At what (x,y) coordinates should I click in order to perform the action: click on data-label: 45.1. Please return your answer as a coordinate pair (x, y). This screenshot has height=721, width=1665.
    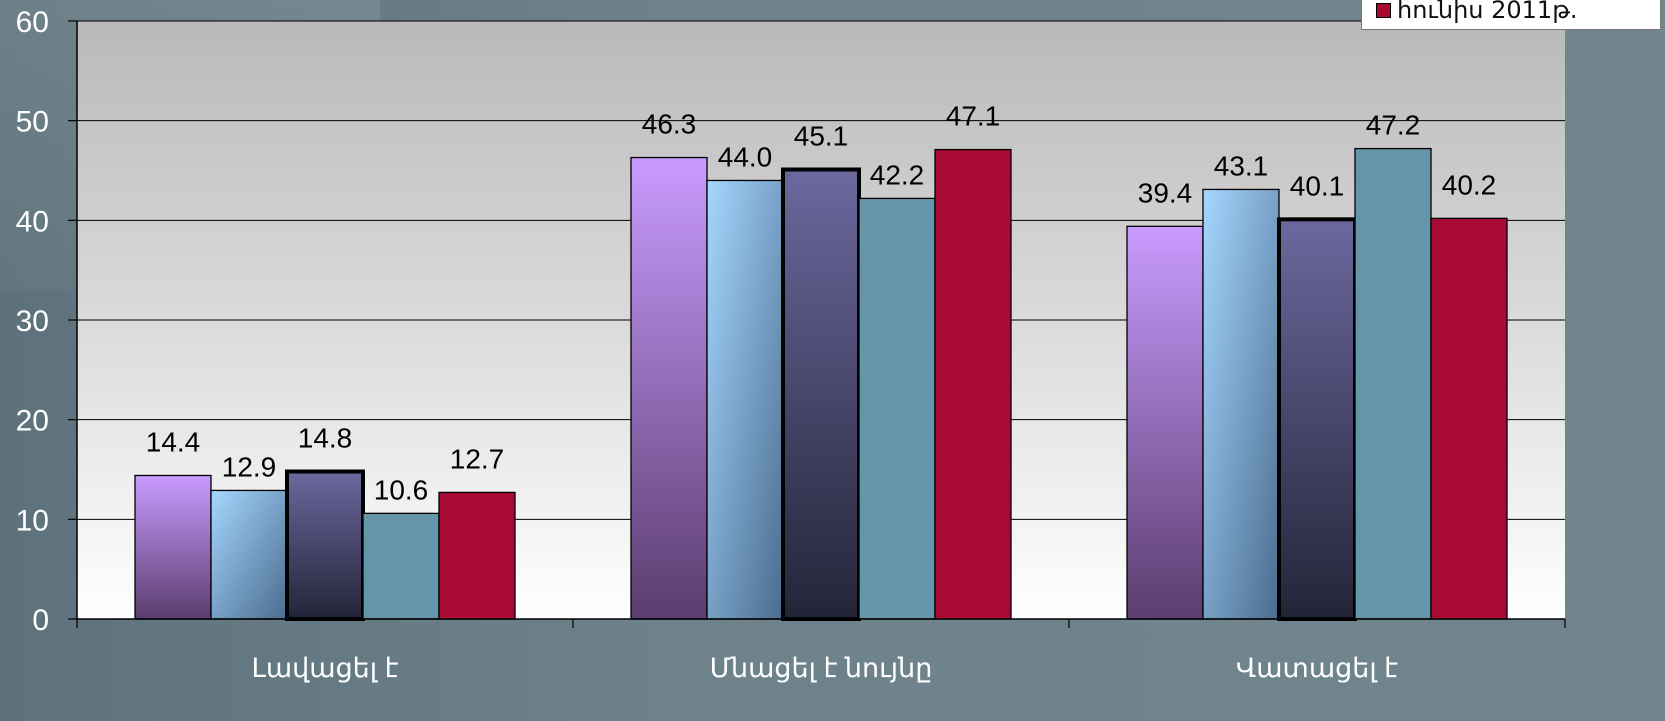
    Looking at the image, I should click on (821, 136).